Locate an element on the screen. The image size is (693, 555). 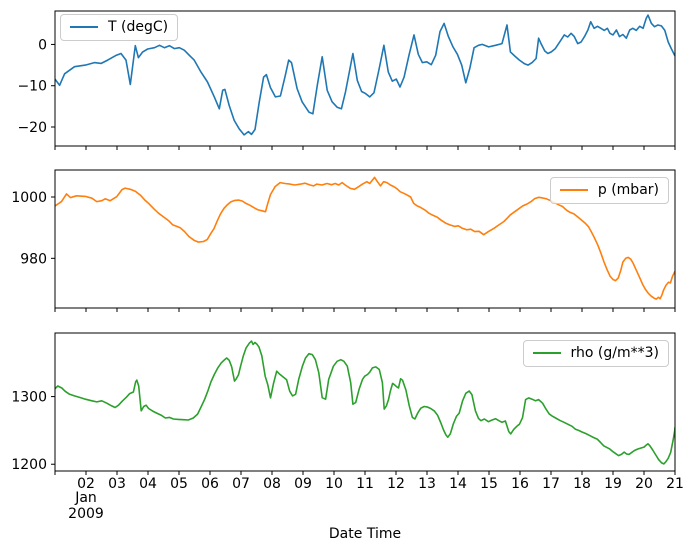
temperature-legend-line-icon is located at coordinates (84, 27).